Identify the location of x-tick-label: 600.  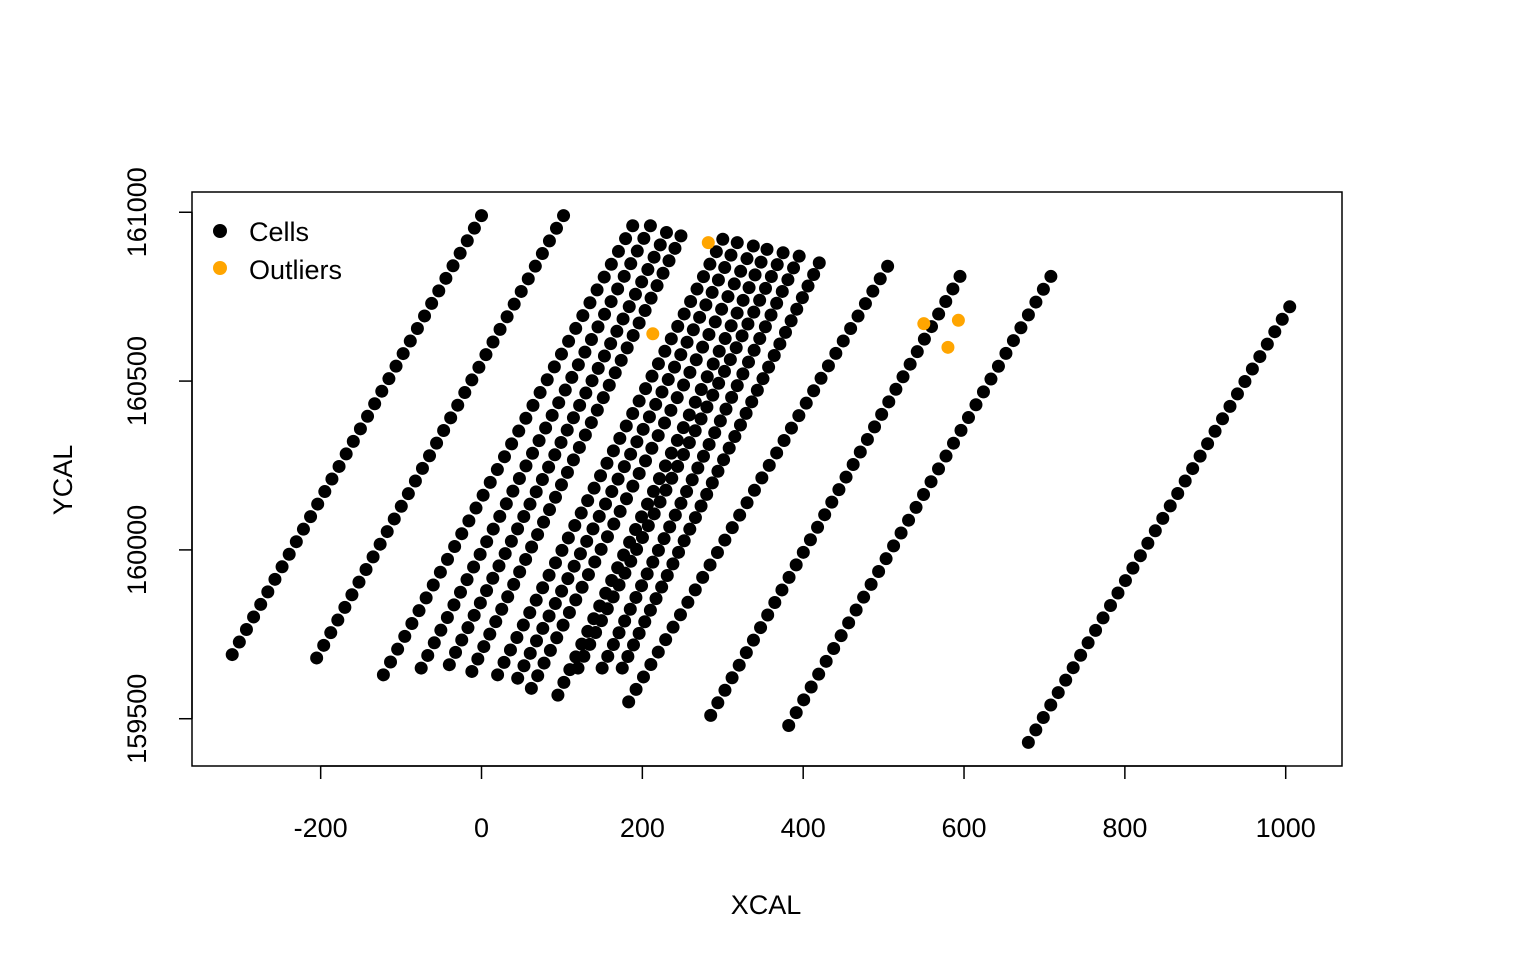
(963, 828).